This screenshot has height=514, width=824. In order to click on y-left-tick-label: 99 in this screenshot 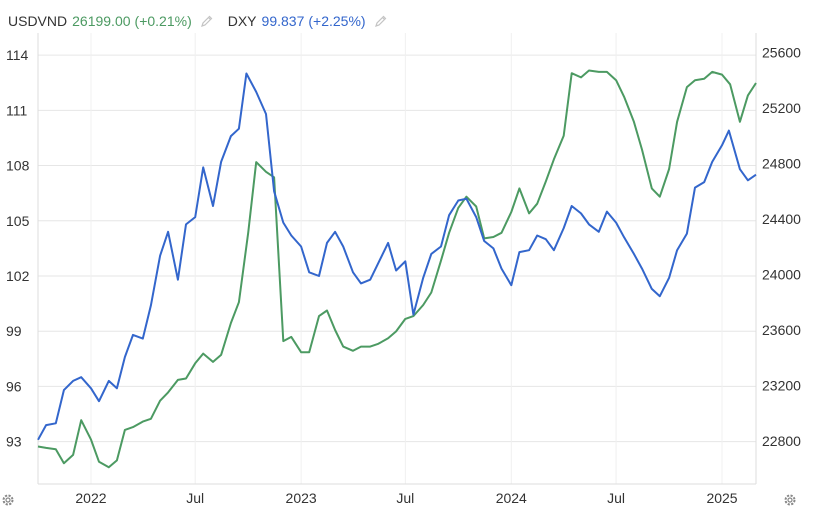, I will do `click(14, 331)`.